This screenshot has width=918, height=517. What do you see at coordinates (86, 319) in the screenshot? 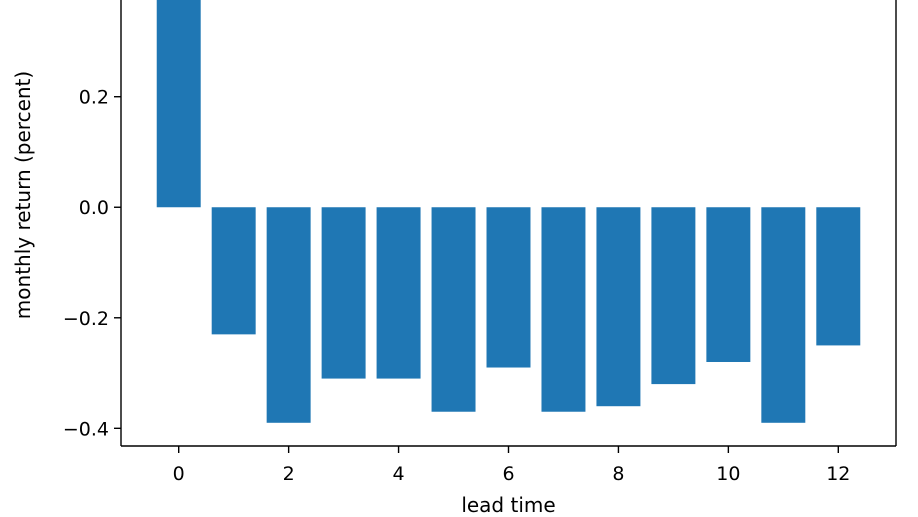
I see `y-tick-label: −0.2` at bounding box center [86, 319].